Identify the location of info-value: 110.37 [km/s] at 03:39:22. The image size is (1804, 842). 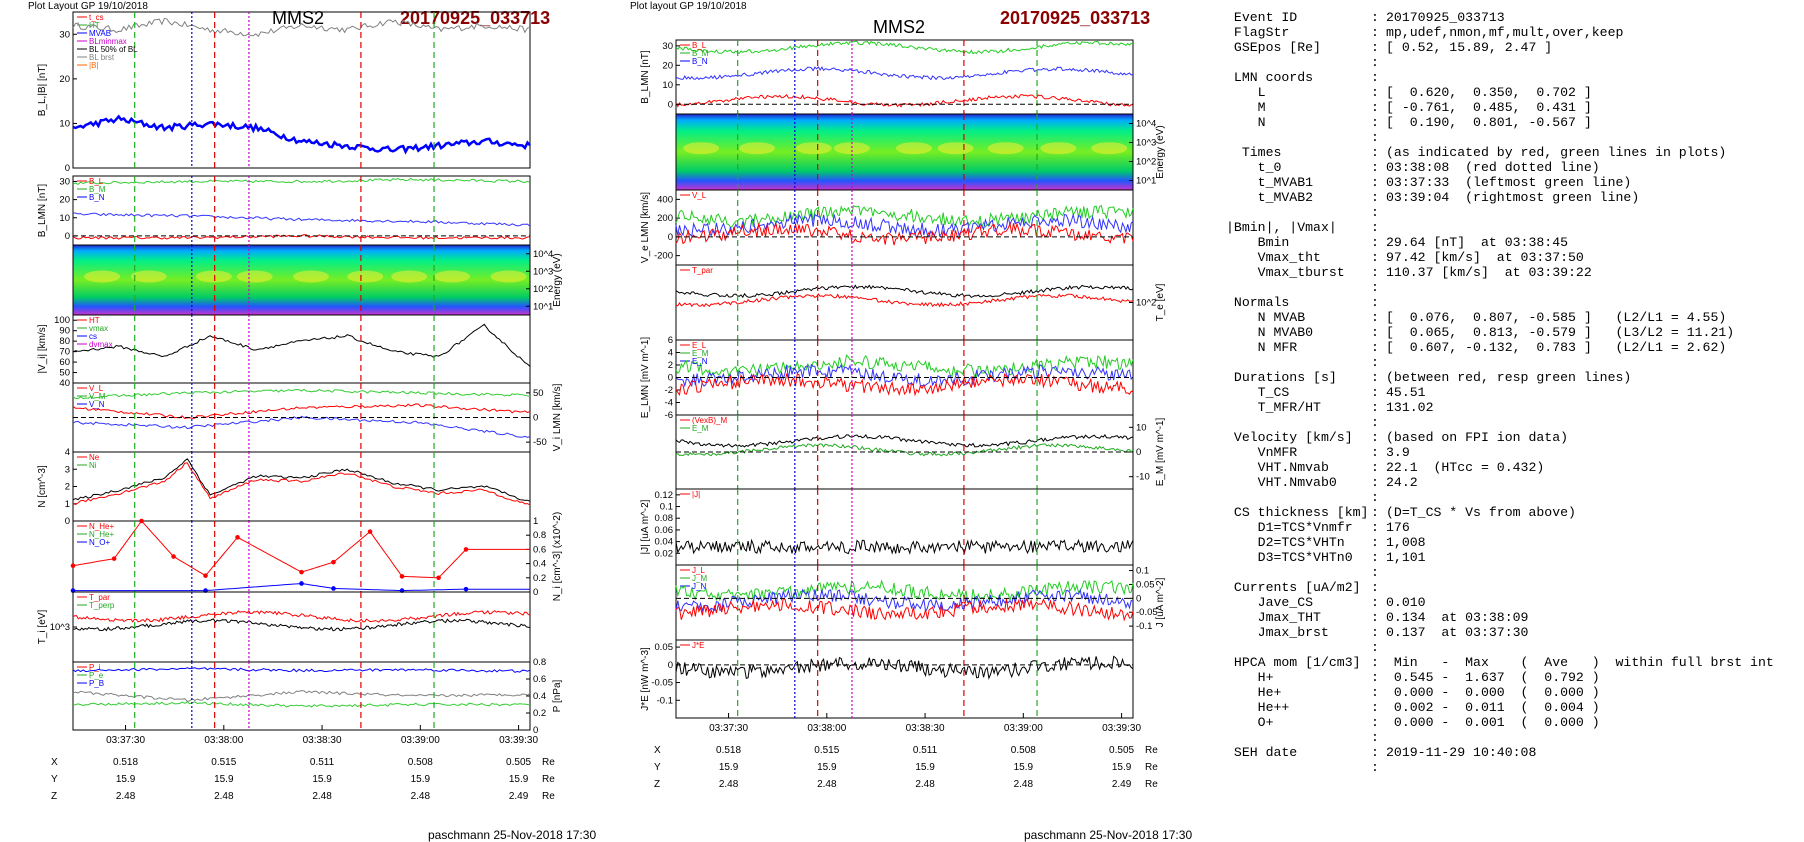
(1489, 272).